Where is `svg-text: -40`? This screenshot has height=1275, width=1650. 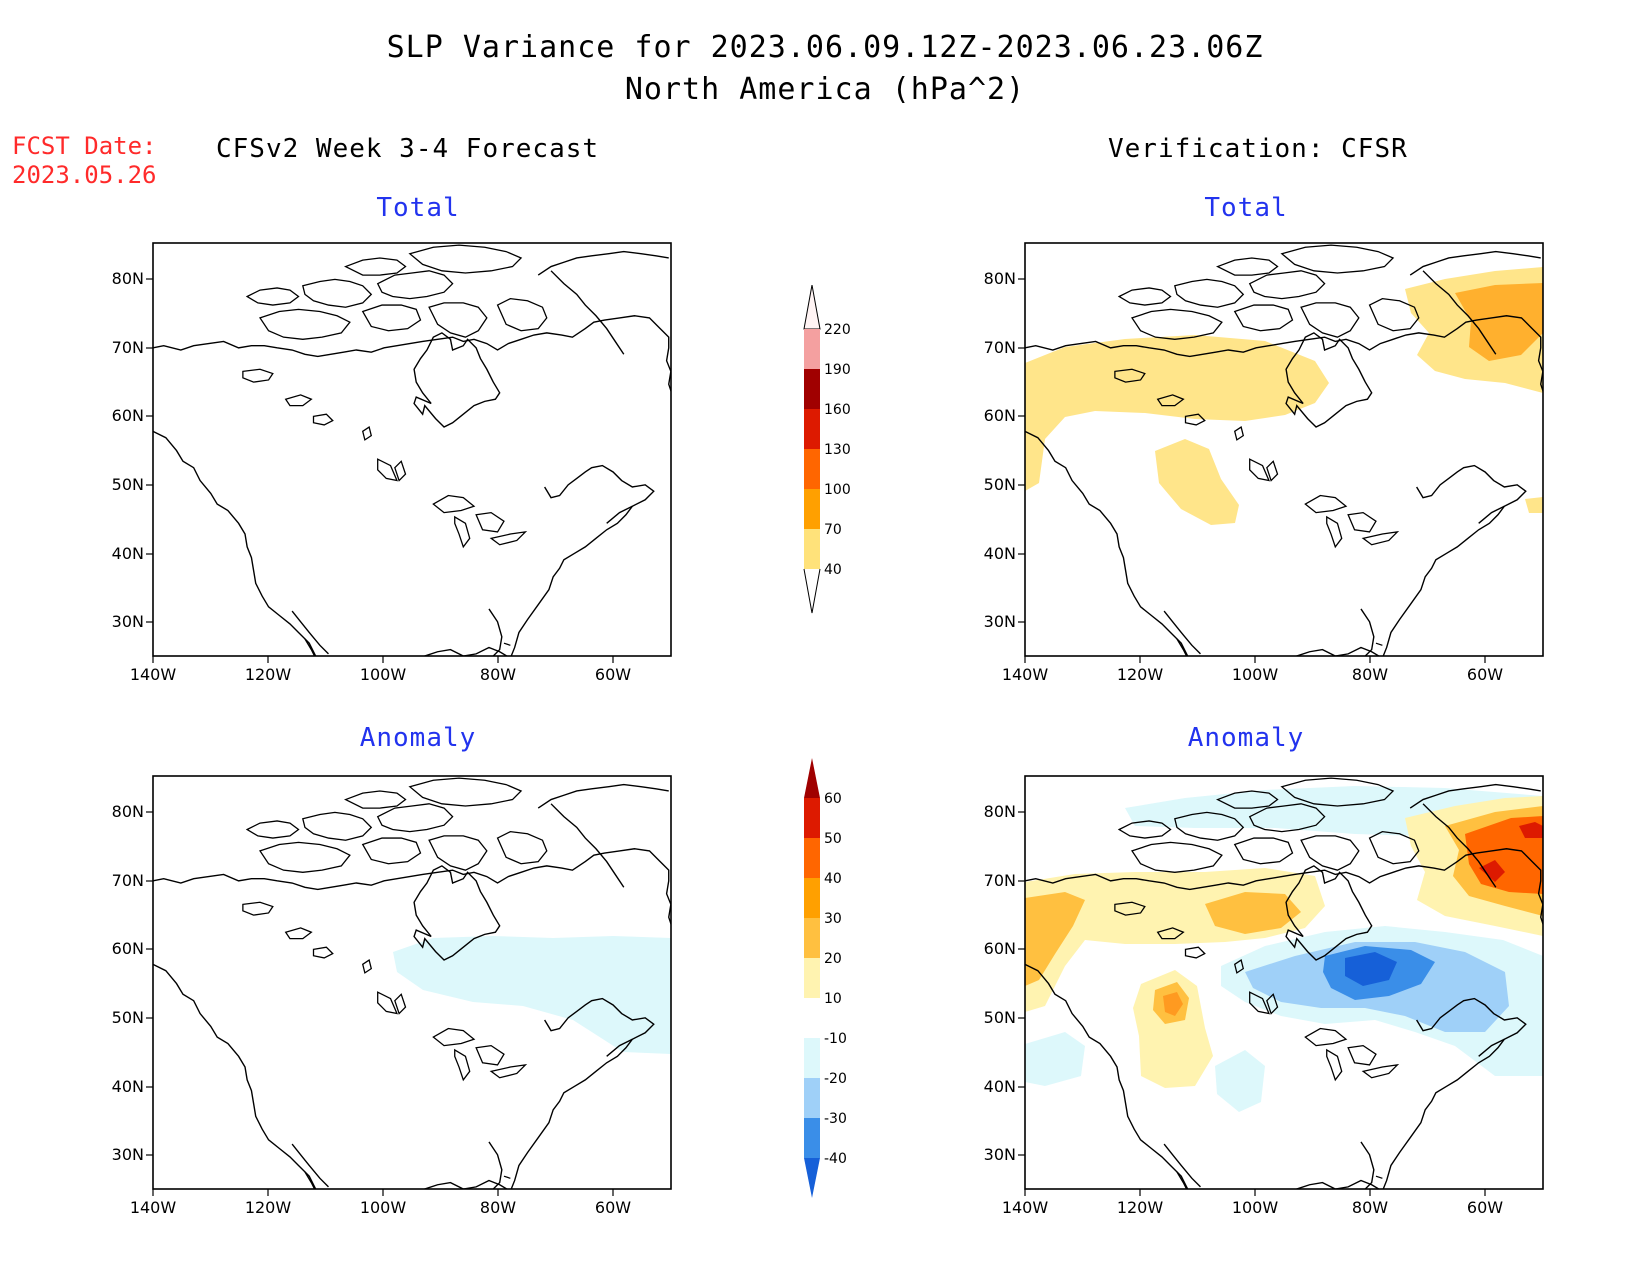
svg-text: -40 is located at coordinates (835, 1159).